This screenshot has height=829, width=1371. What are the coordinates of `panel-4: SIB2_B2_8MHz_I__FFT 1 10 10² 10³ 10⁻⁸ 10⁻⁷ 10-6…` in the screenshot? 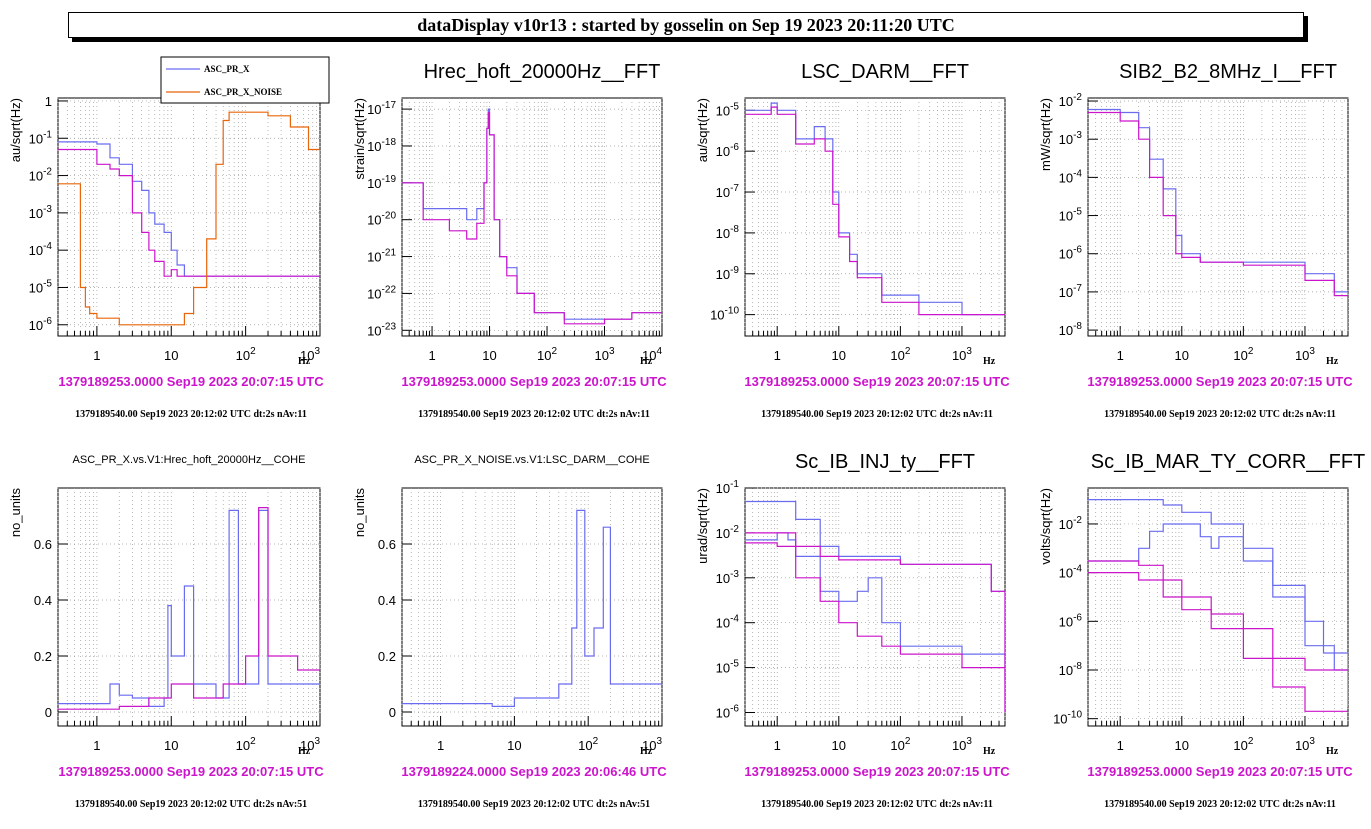 It's located at (1195, 240).